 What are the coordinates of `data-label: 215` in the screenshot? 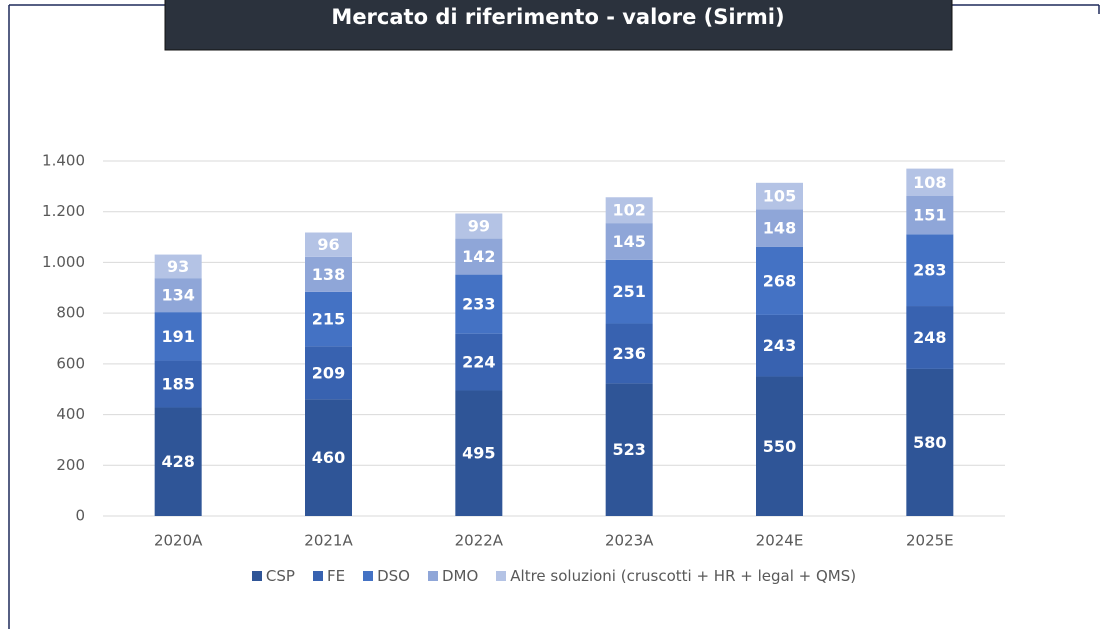 It's located at (328, 319).